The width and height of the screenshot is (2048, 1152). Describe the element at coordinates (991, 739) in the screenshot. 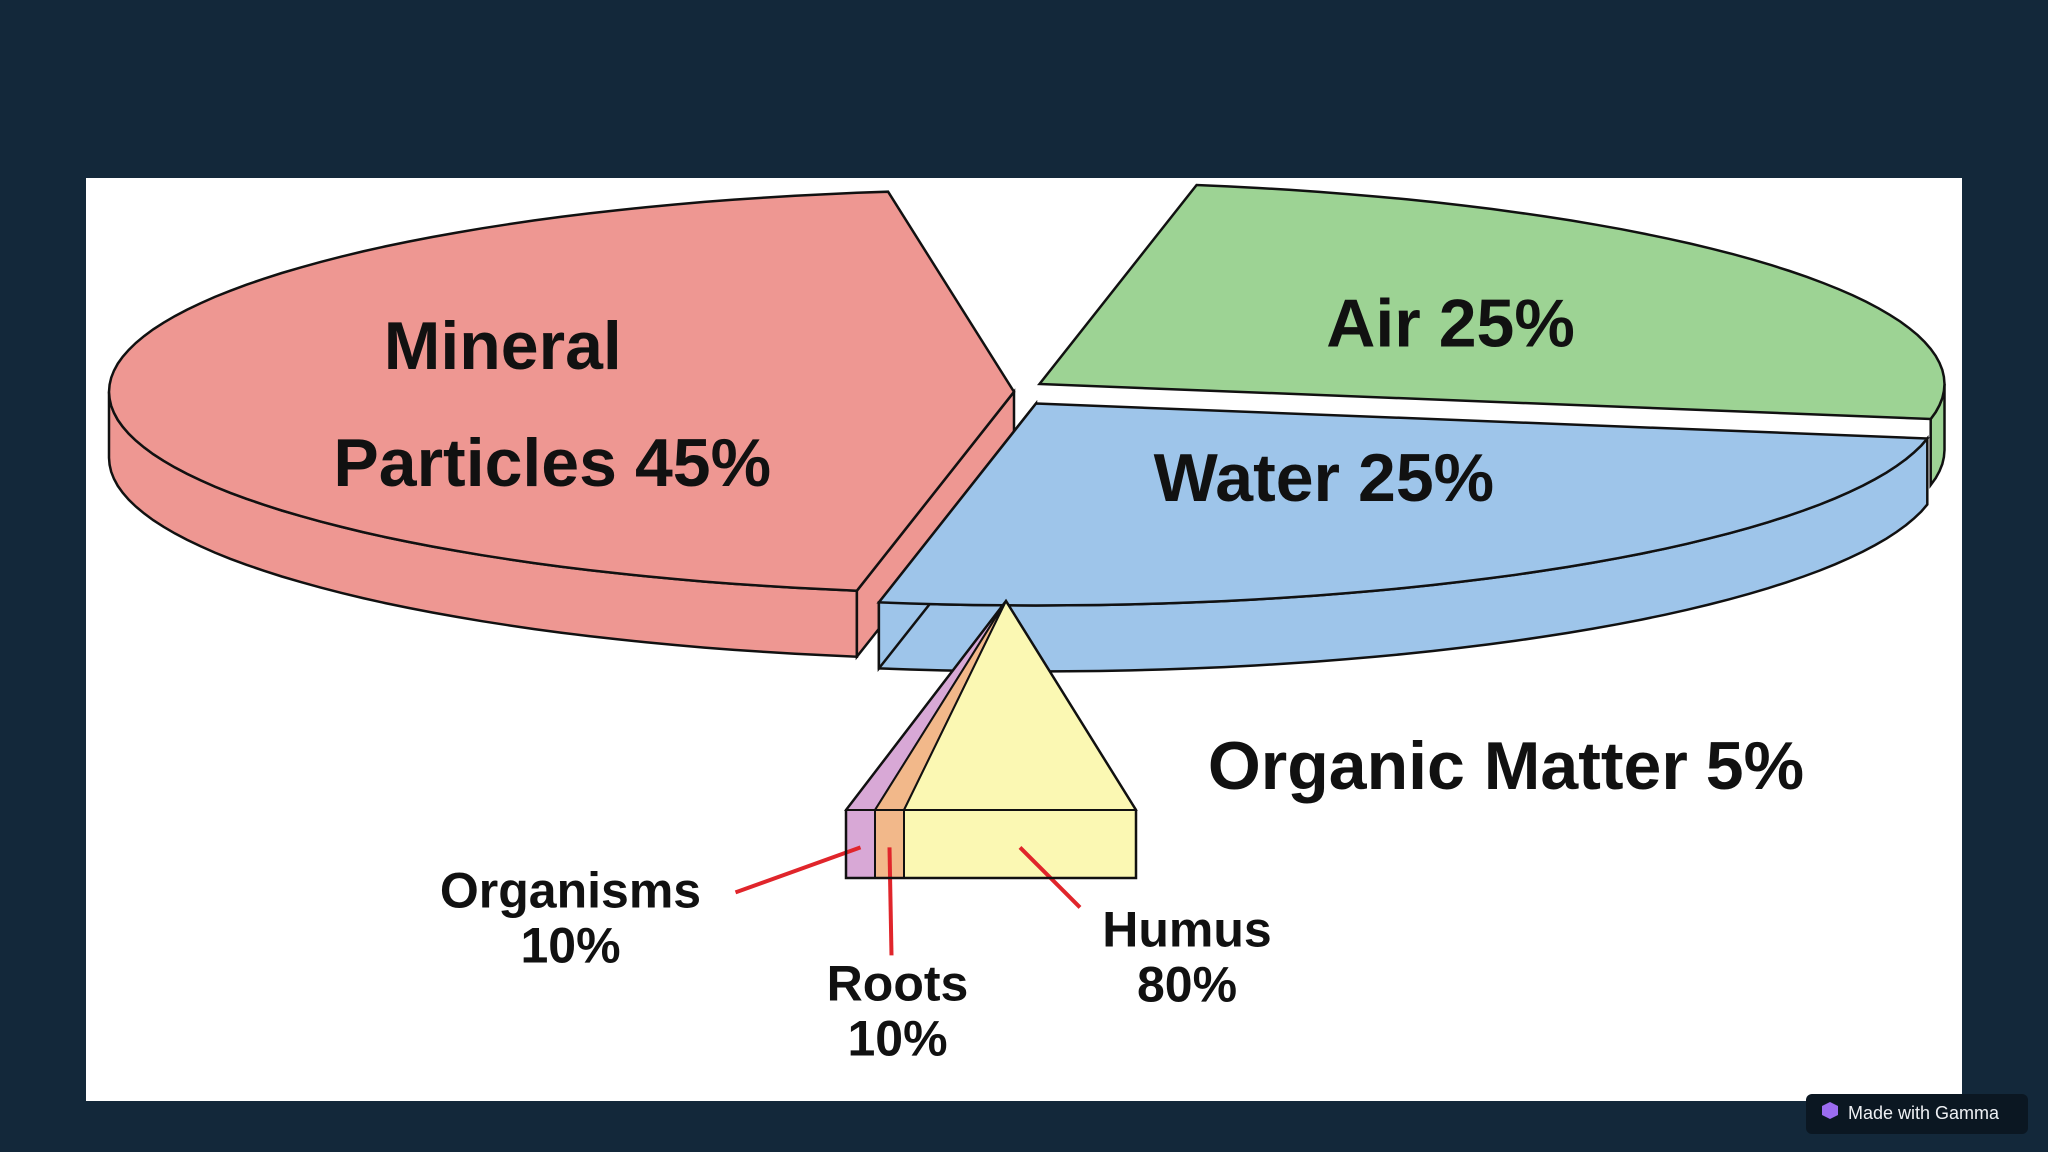

I see `organic-slice` at that location.